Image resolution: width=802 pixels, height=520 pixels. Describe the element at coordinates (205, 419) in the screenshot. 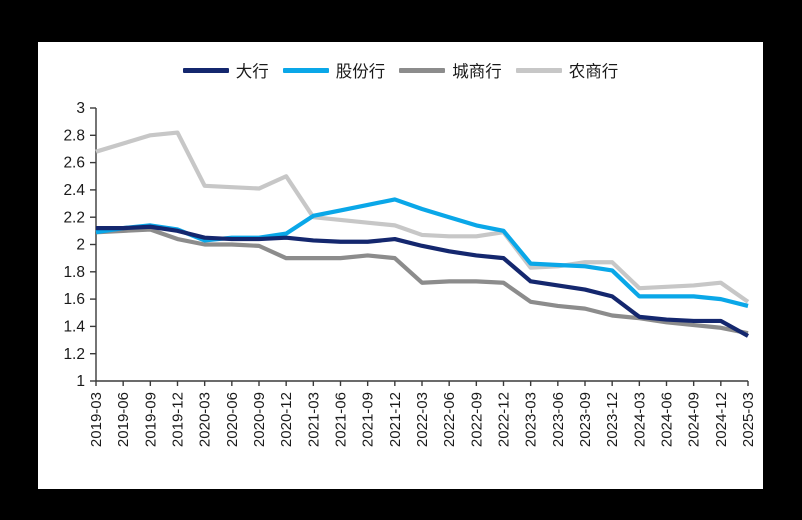

I see `x-tick-label: 2020-03` at that location.